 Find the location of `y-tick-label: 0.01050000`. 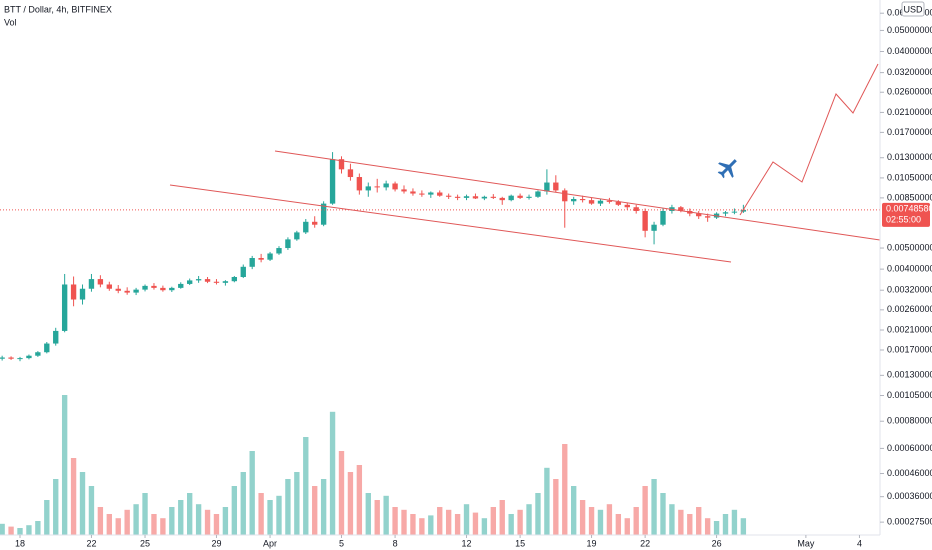

y-tick-label: 0.01050000 is located at coordinates (909, 177).